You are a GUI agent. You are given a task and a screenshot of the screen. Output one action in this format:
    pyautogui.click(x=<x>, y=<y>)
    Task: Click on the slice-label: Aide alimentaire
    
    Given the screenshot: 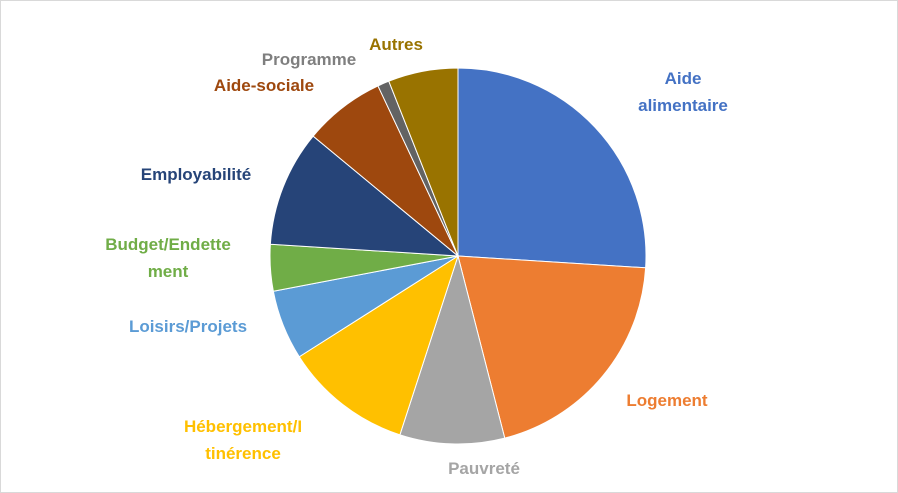 What is the action you would take?
    pyautogui.click(x=683, y=92)
    